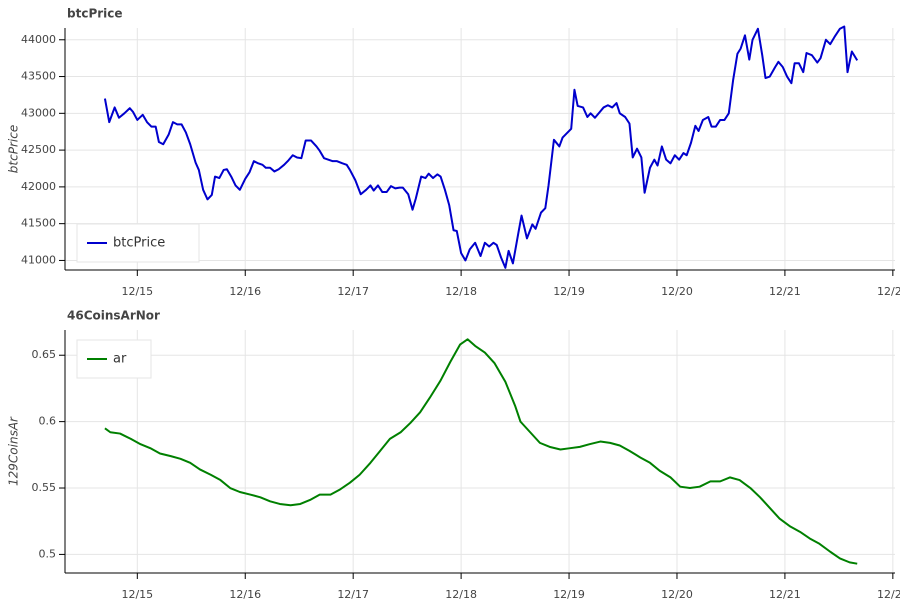 The image size is (900, 600). I want to click on y-tick-label: 44000, so click(38, 39).